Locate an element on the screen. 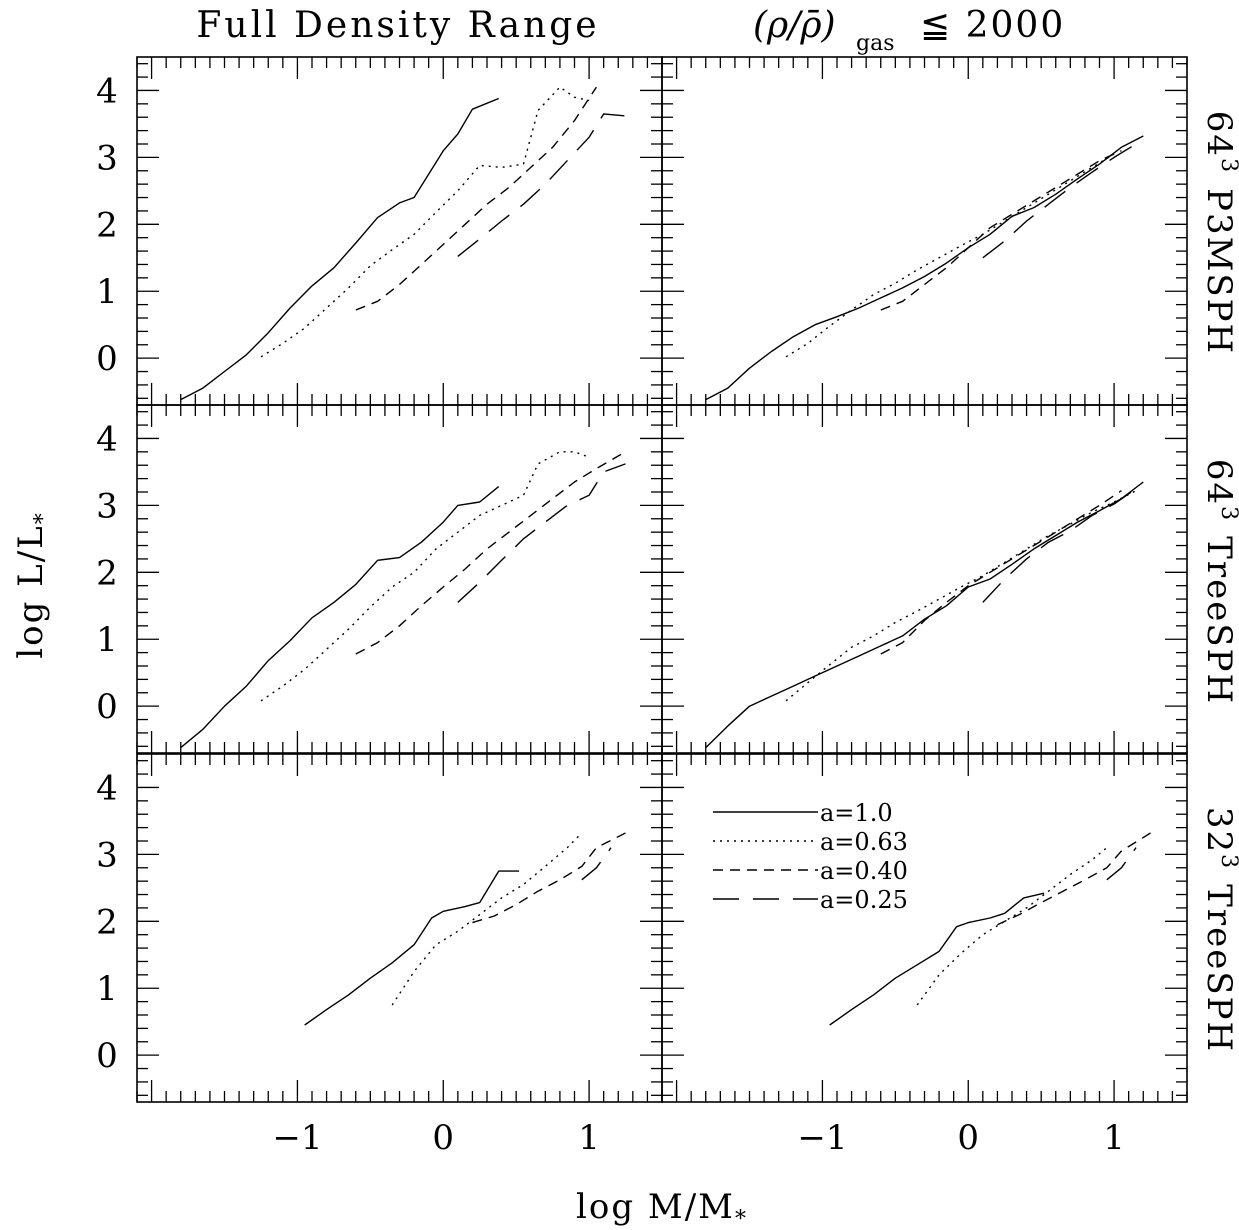  panel-1-1: 0 1 2 3 4 is located at coordinates (379, 231).